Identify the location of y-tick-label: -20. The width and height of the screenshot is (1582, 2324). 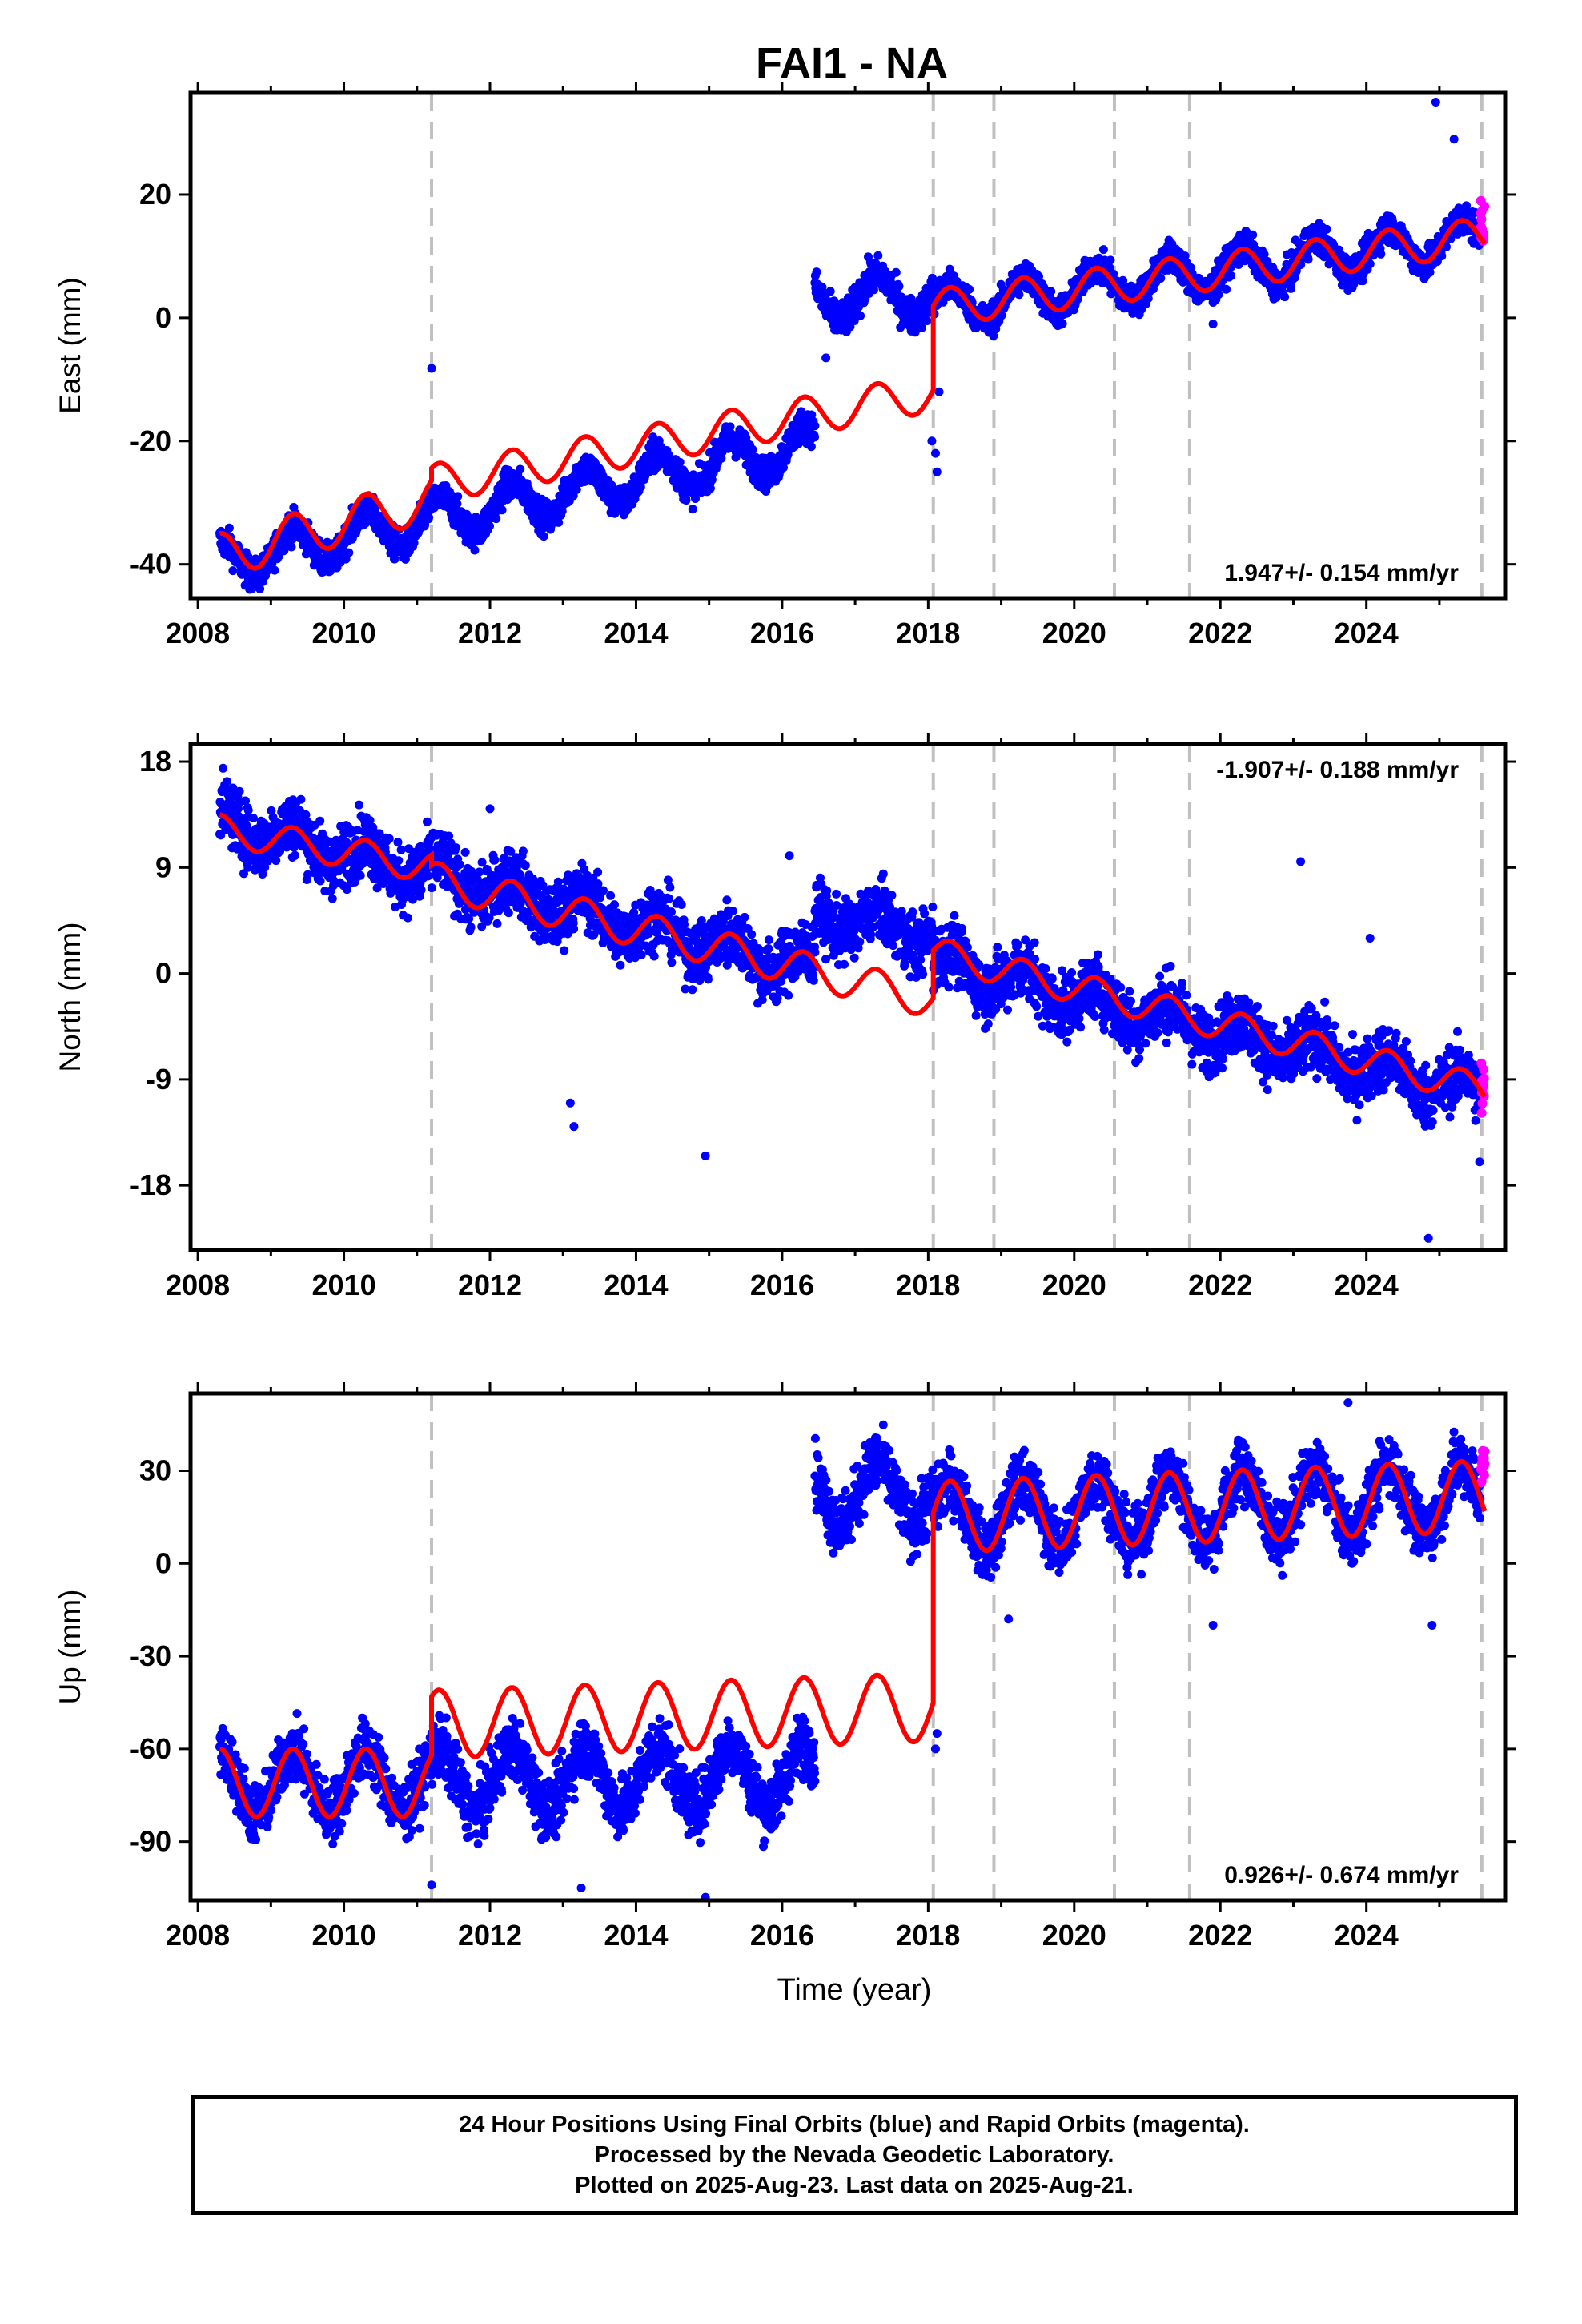
(151, 440).